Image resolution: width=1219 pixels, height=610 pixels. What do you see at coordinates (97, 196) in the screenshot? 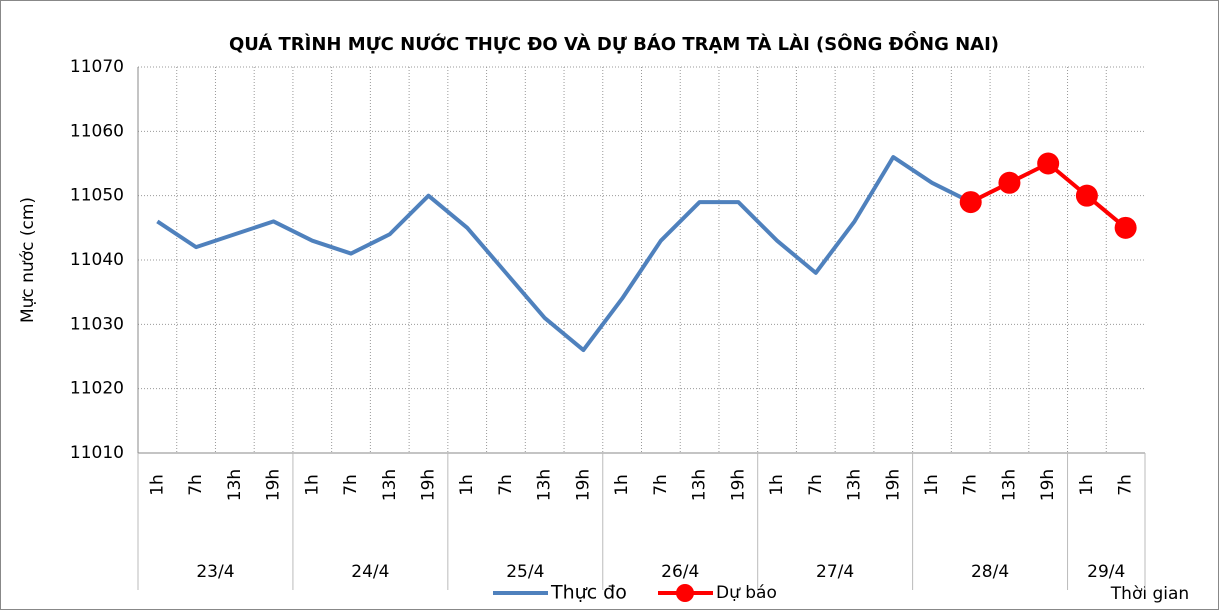
I see `y-tick-label: 11050` at bounding box center [97, 196].